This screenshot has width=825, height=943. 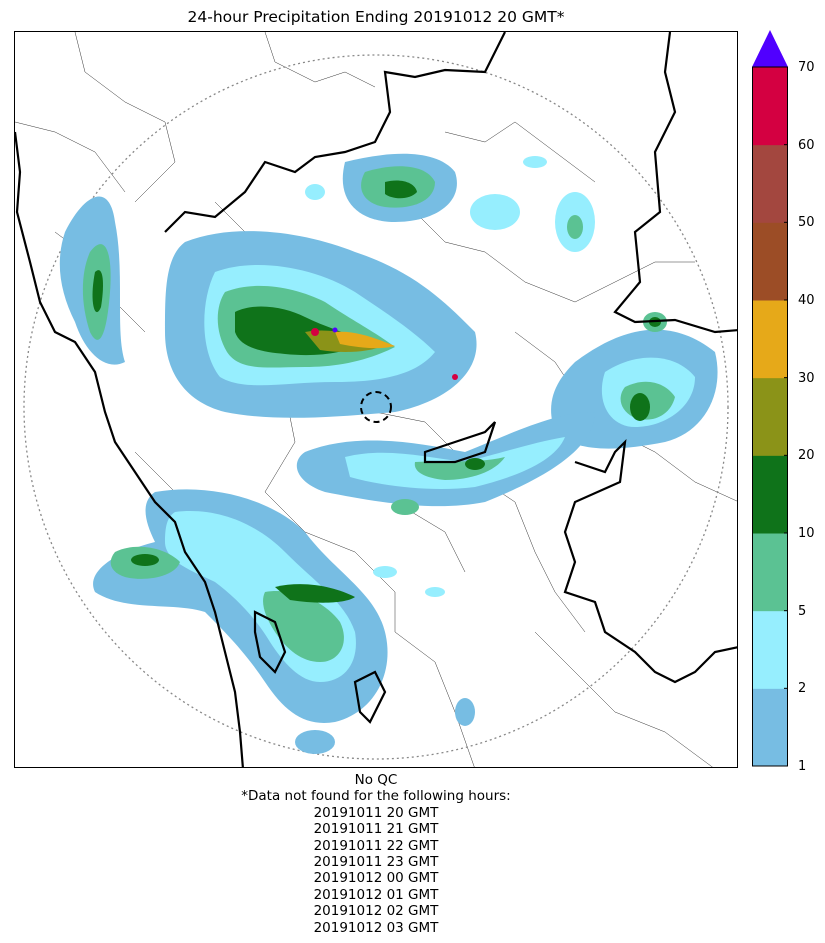 I want to click on colorbar, so click(x=770, y=398).